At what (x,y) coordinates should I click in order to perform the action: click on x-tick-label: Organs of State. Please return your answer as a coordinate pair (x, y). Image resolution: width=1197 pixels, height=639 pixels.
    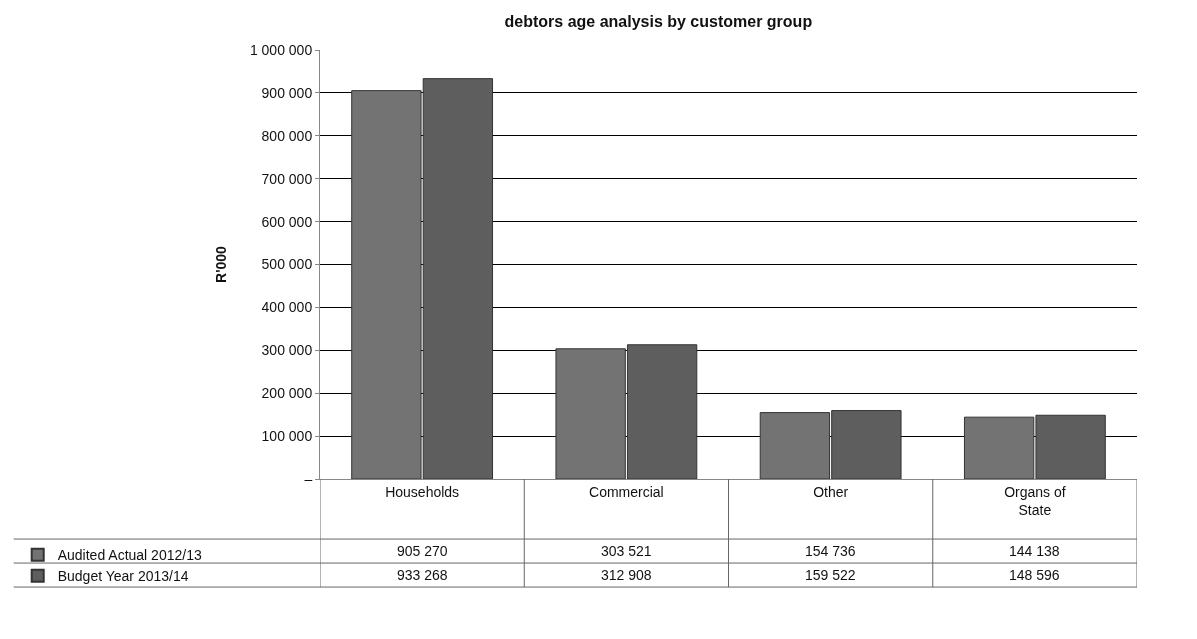
    Looking at the image, I should click on (1035, 500).